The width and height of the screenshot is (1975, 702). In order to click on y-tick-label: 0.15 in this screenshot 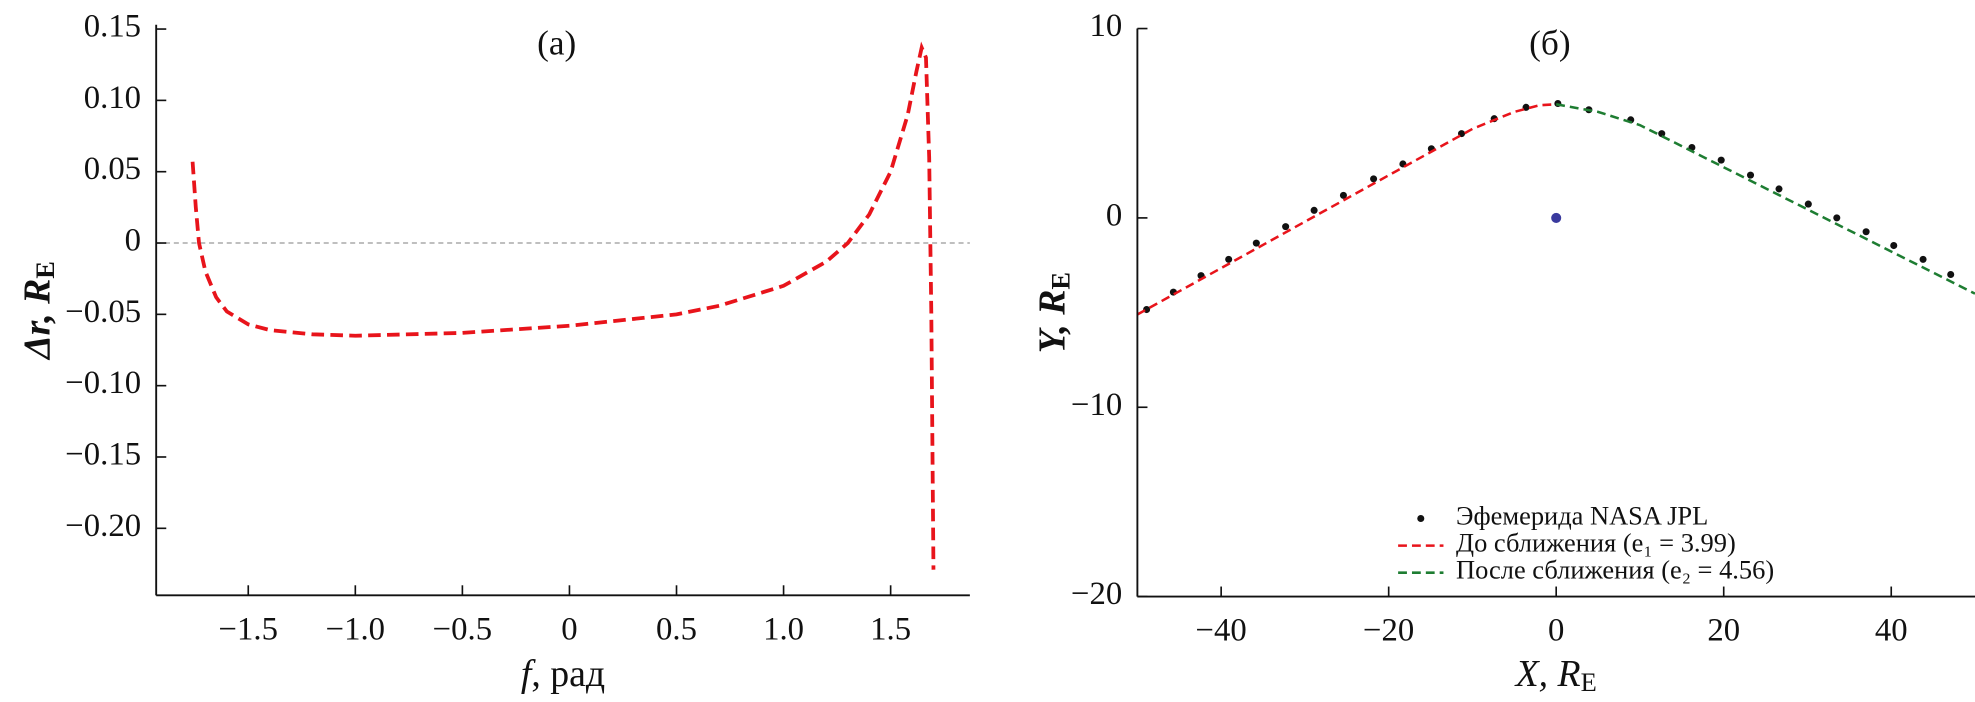, I will do `click(112, 27)`.